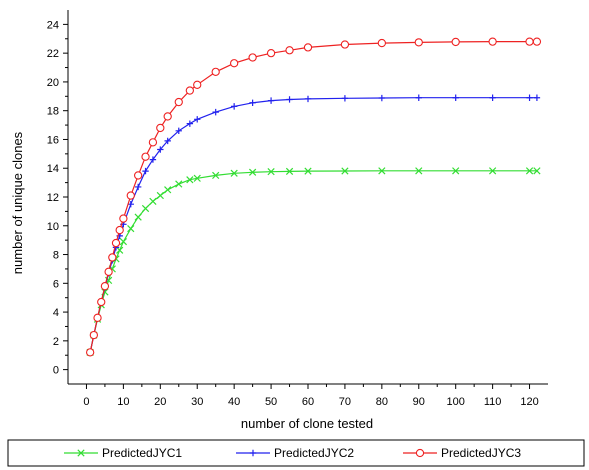  I want to click on legend-entry-1: PredictedJYC1, so click(123, 453).